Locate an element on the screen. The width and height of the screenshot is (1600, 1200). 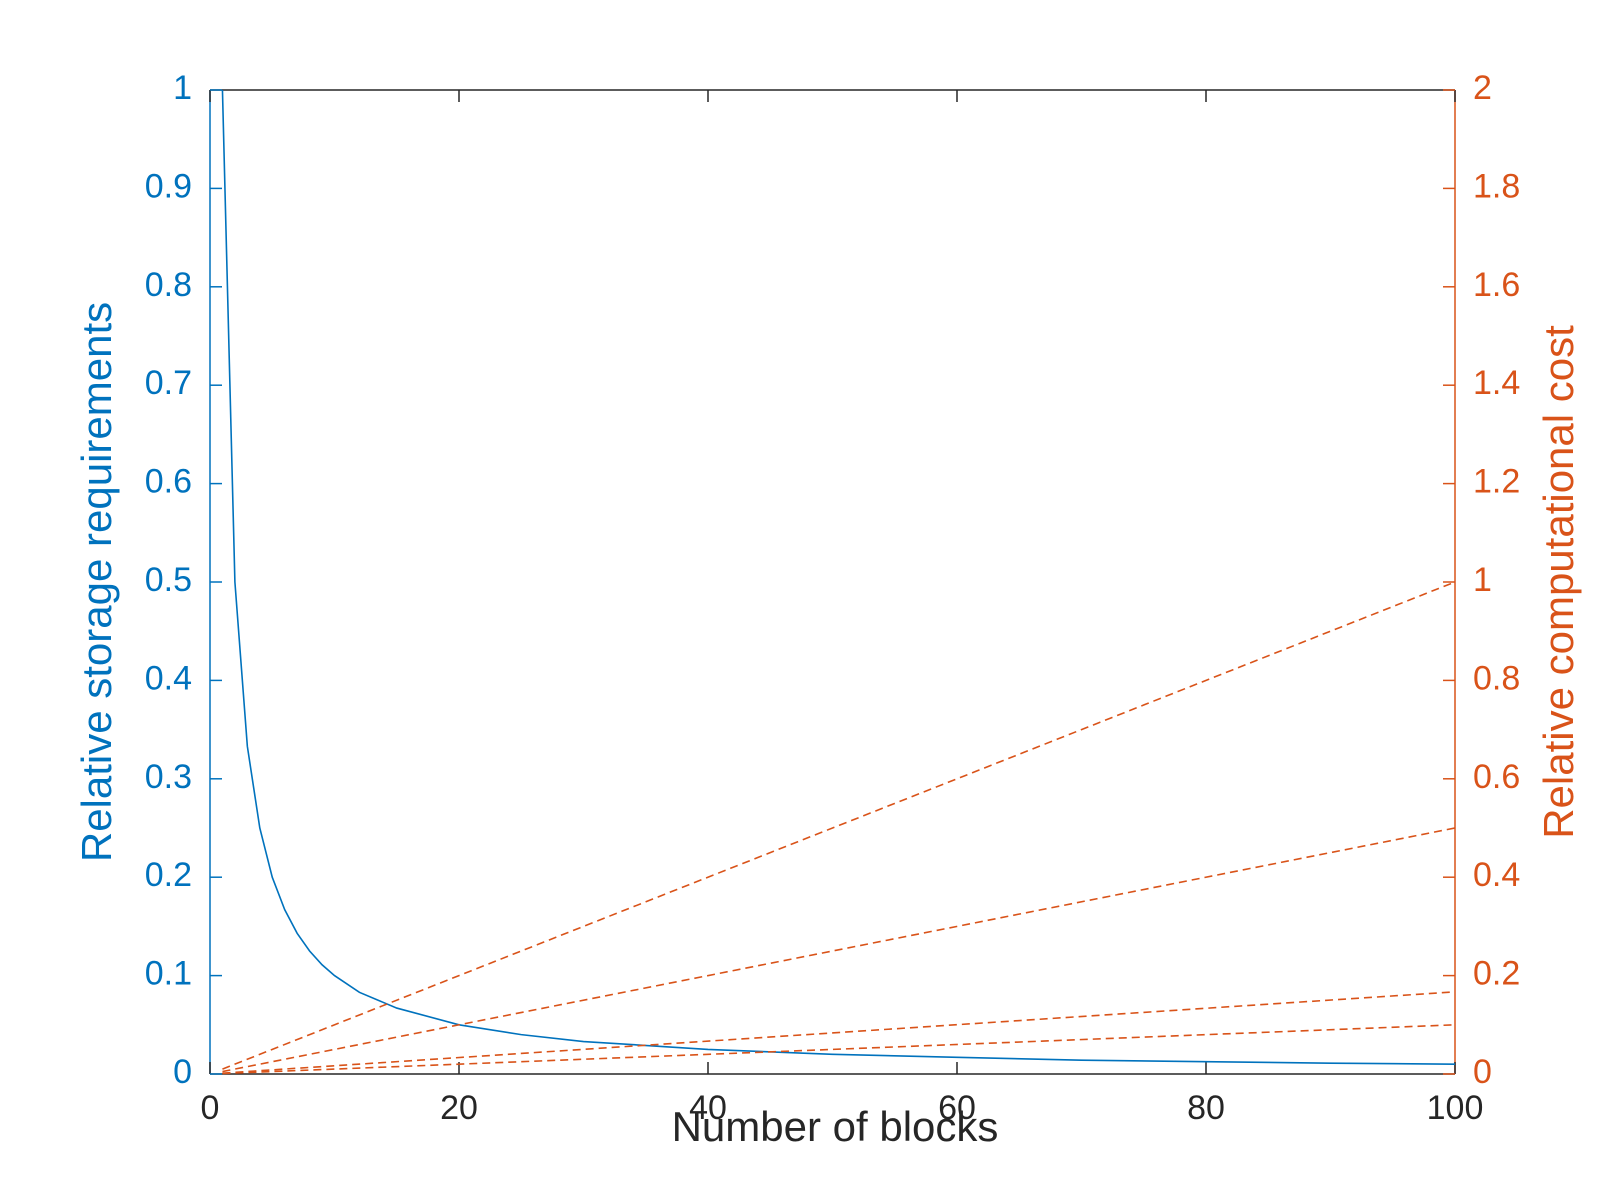
y-tick-label: 0.5 is located at coordinates (168, 580).